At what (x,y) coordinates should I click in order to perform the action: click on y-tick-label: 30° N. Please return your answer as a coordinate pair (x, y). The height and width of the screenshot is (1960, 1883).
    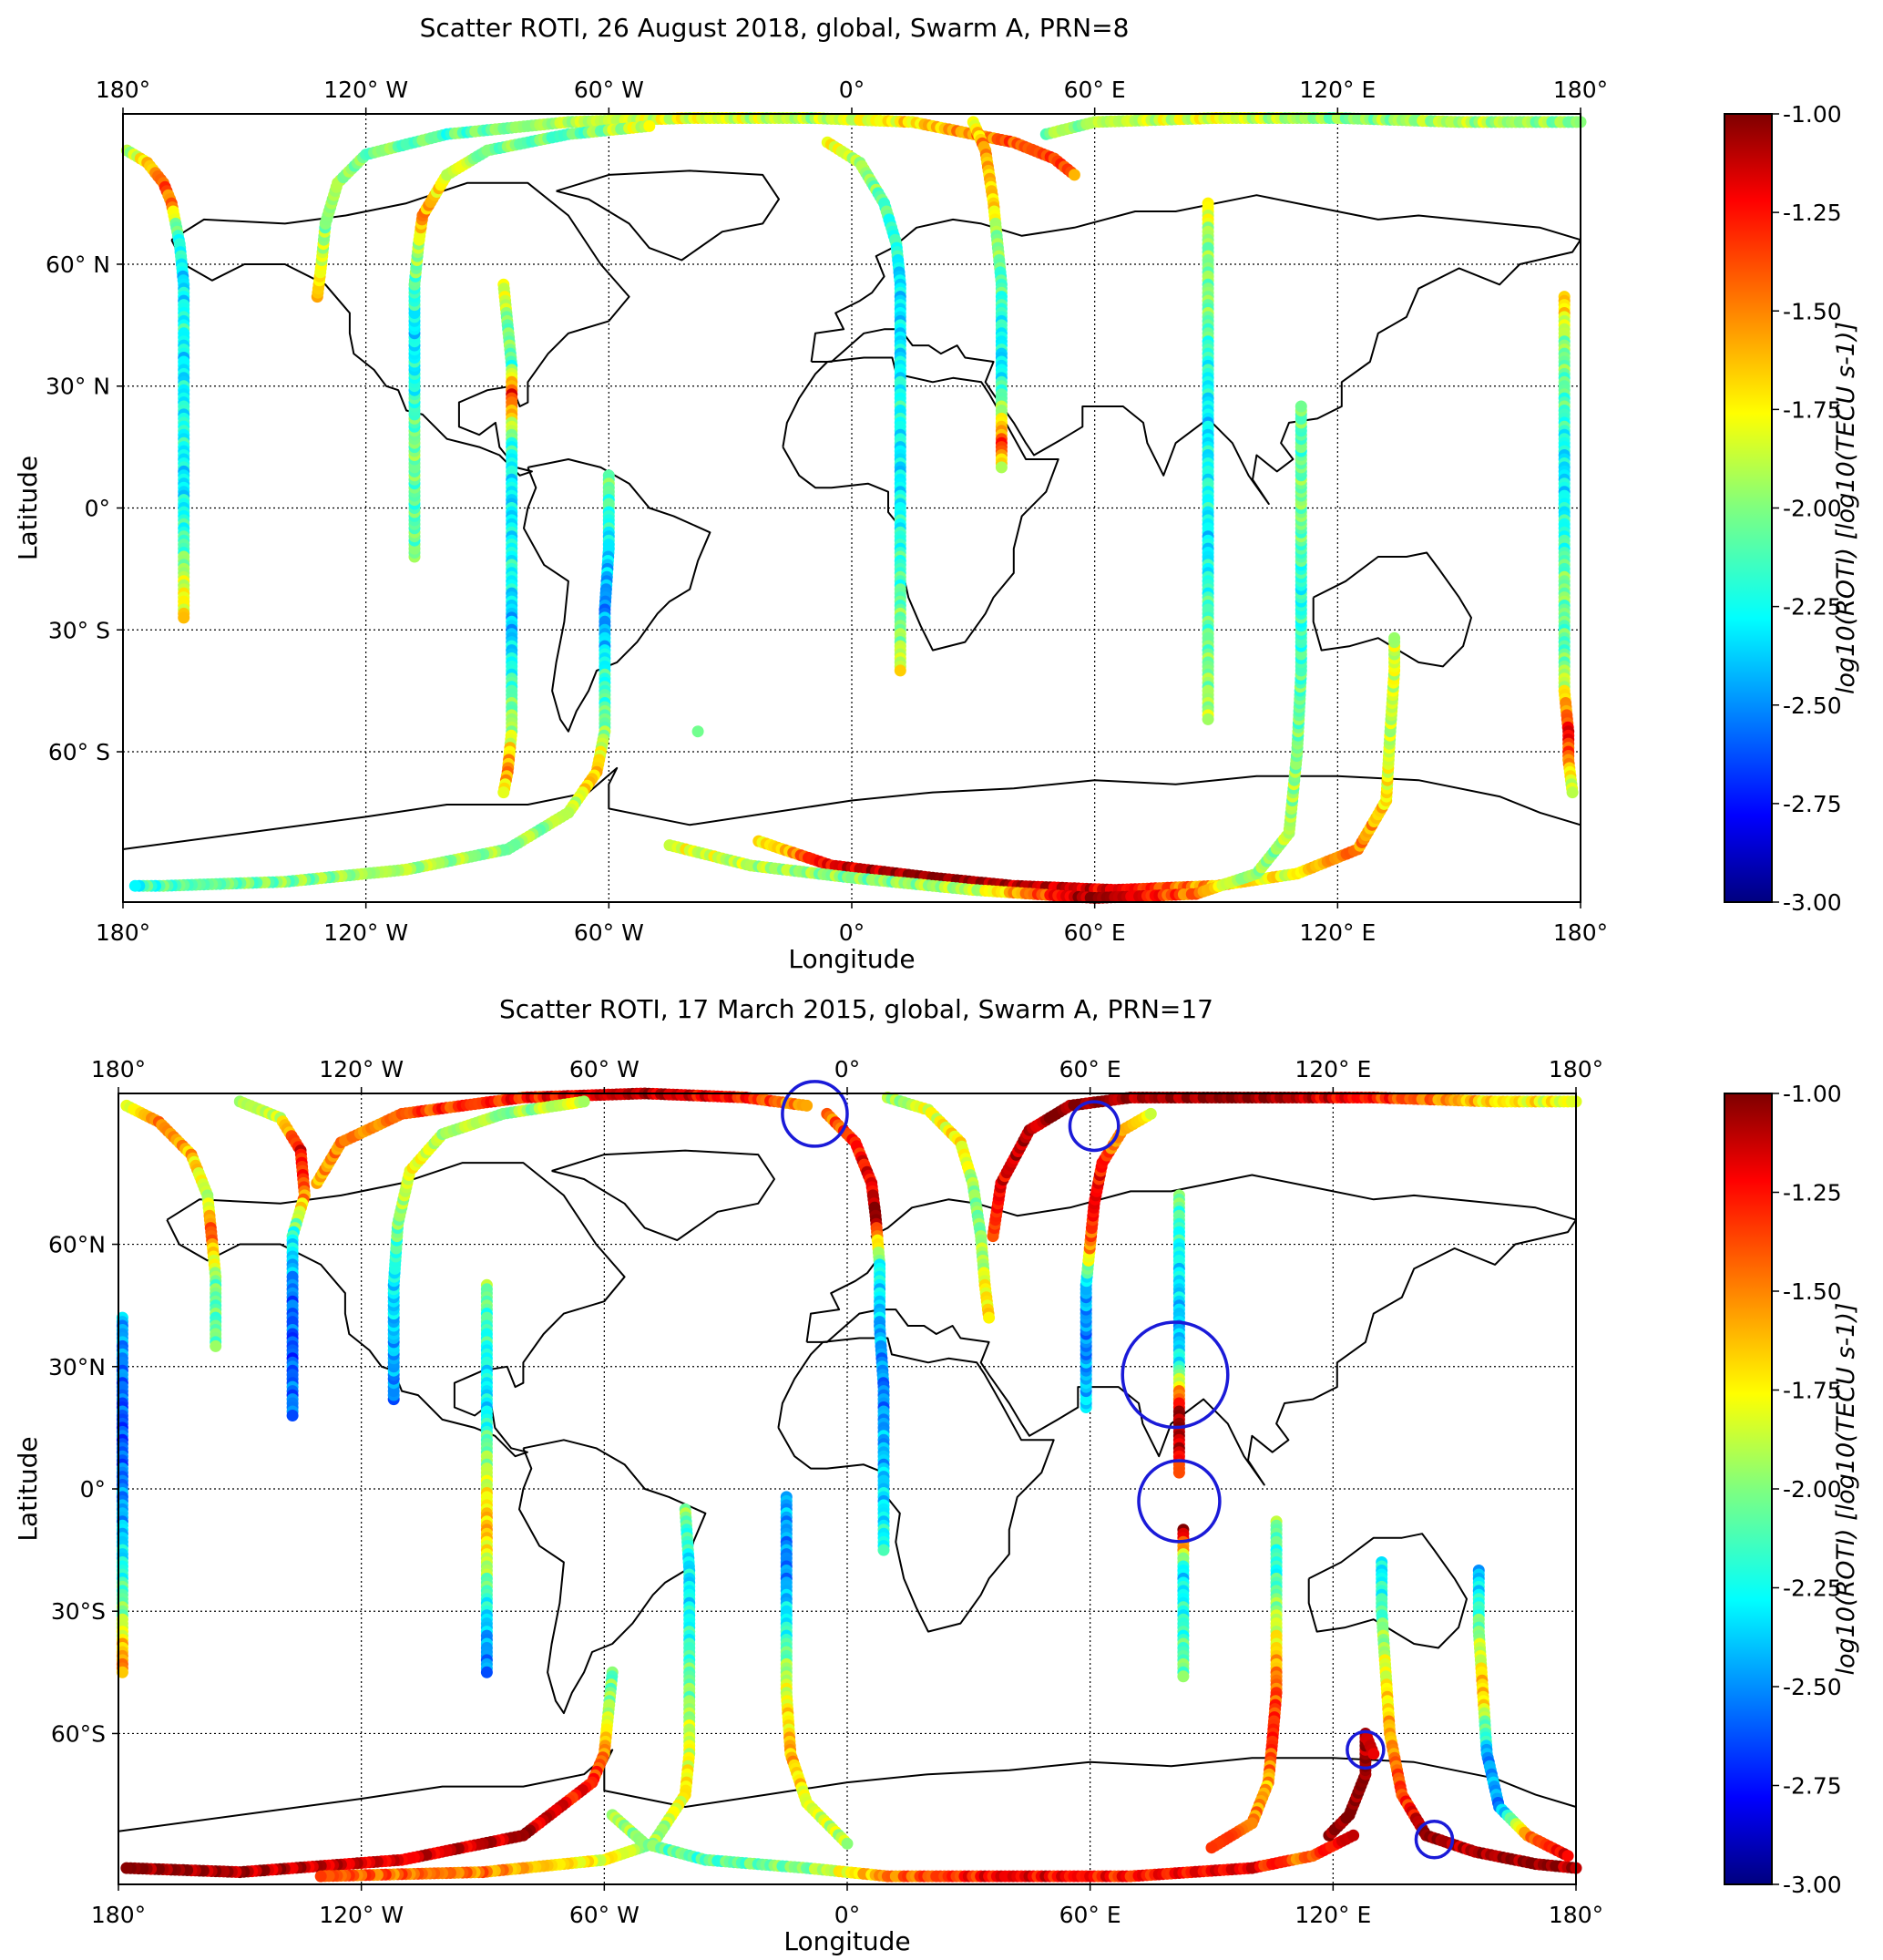
    Looking at the image, I should click on (78, 387).